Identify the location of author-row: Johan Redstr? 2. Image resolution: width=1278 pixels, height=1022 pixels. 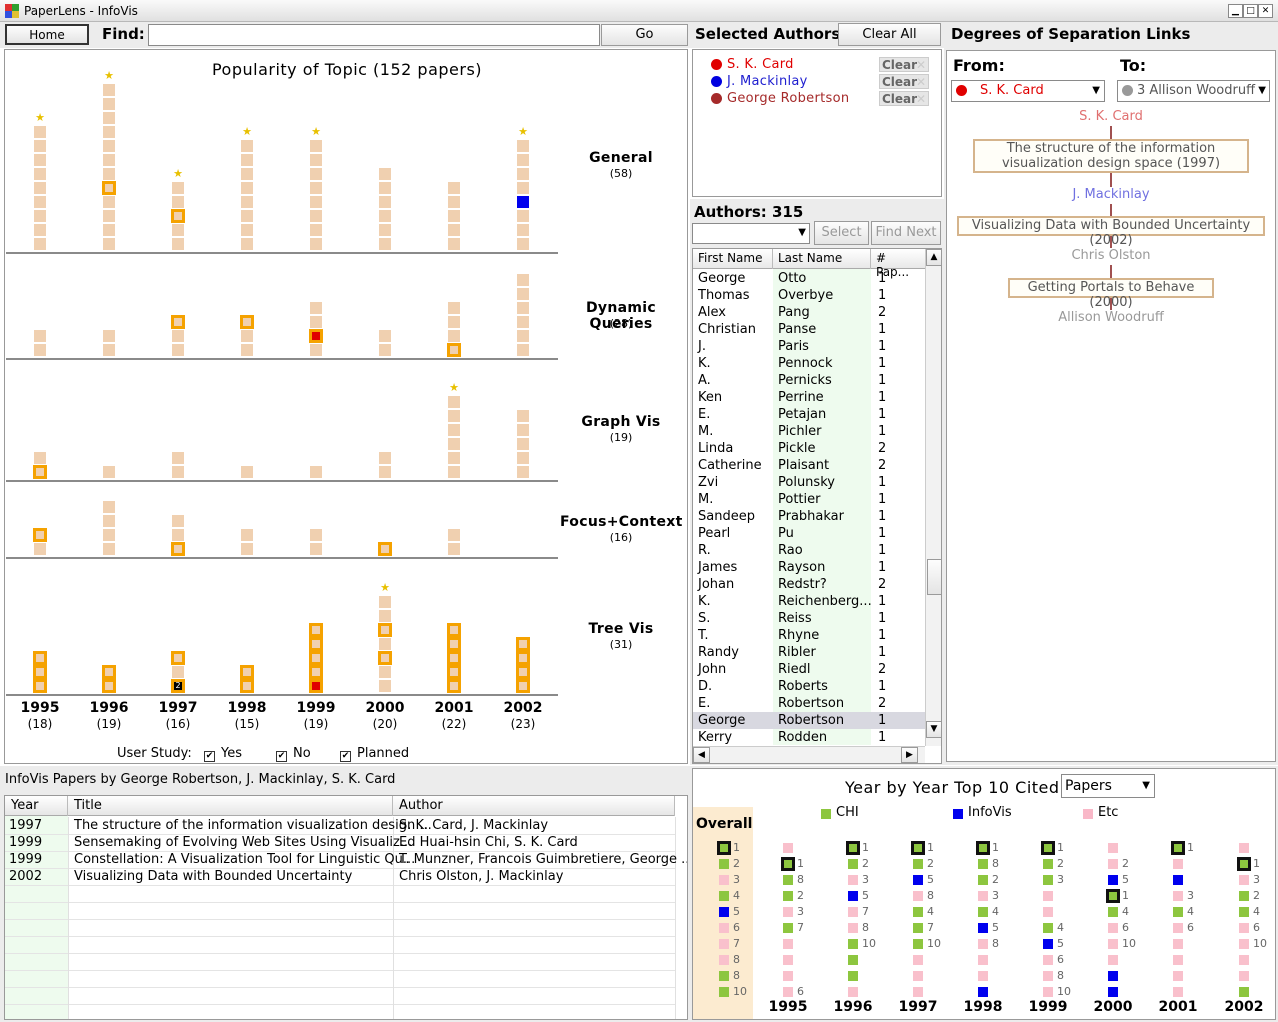
(809, 584).